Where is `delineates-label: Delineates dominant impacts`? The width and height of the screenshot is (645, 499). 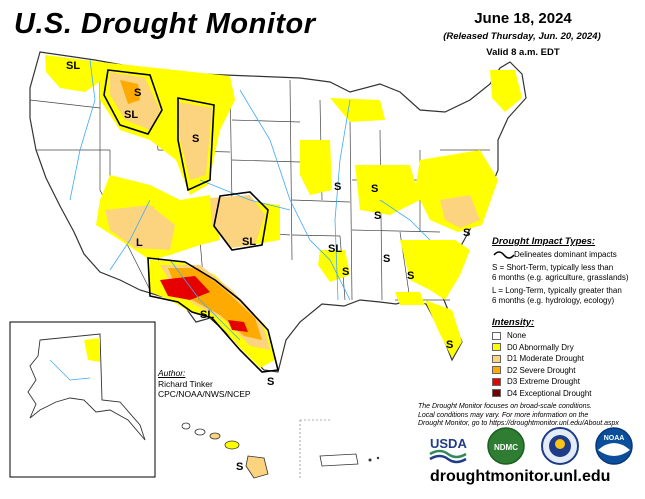
delineates-label: Delineates dominant impacts is located at coordinates (565, 254).